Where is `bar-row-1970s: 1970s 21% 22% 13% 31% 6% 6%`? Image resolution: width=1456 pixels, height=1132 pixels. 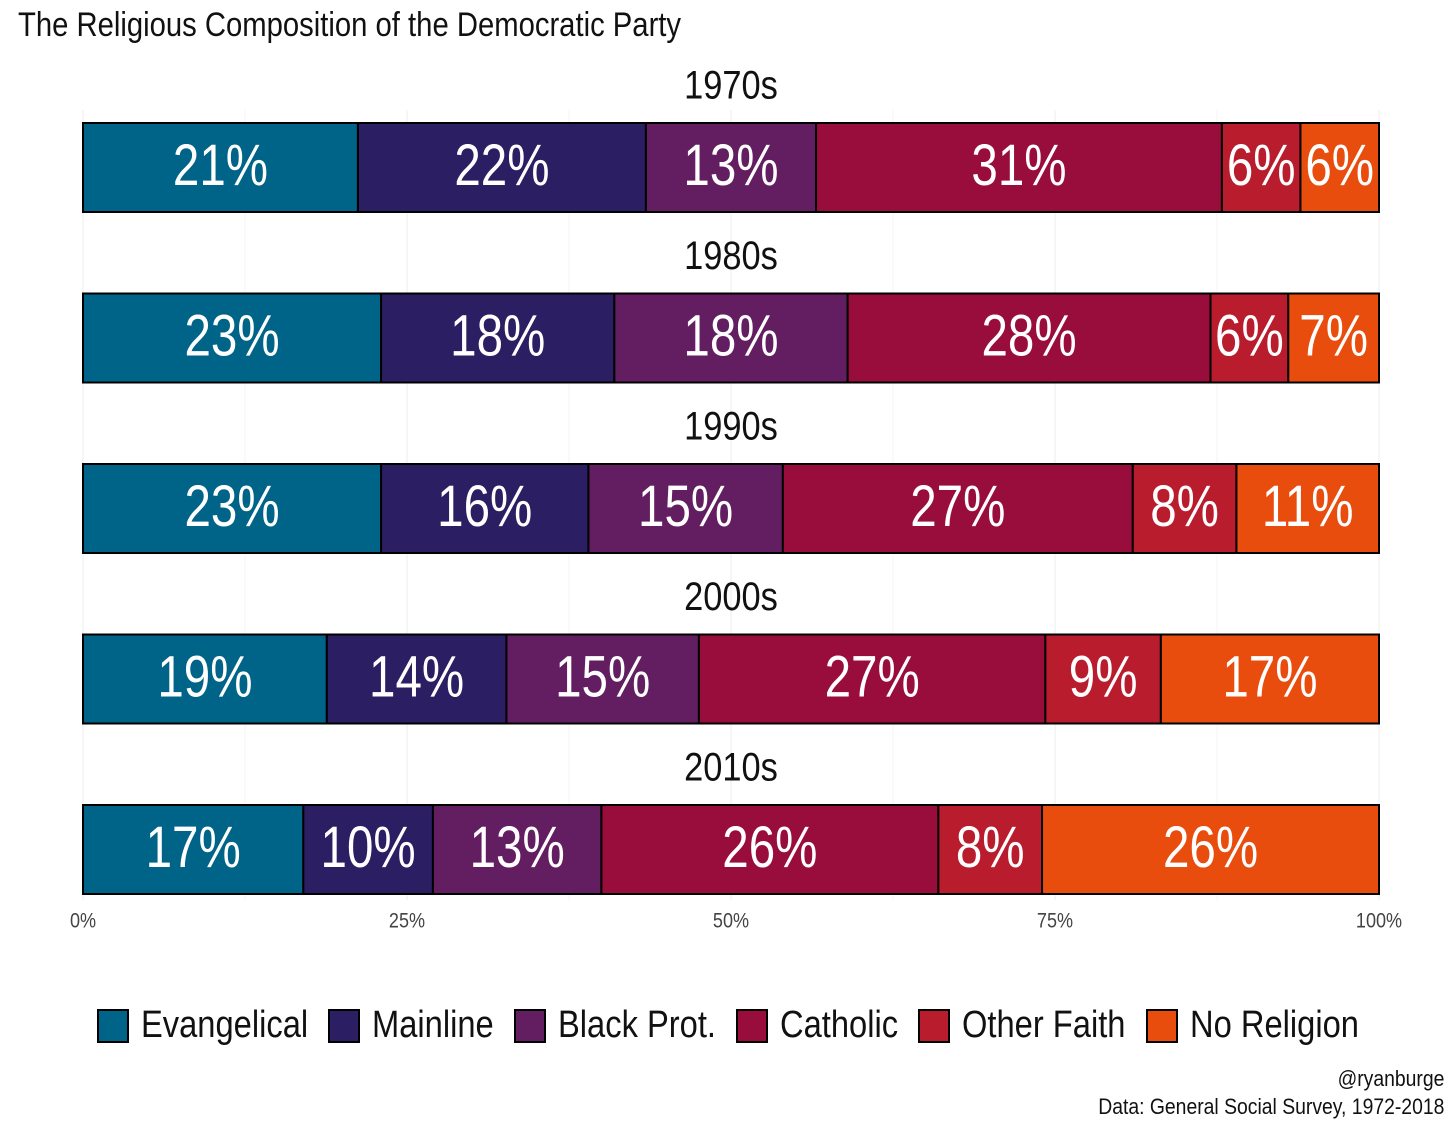 bar-row-1970s: 1970s 21% 22% 13% 31% 6% 6% is located at coordinates (731, 137).